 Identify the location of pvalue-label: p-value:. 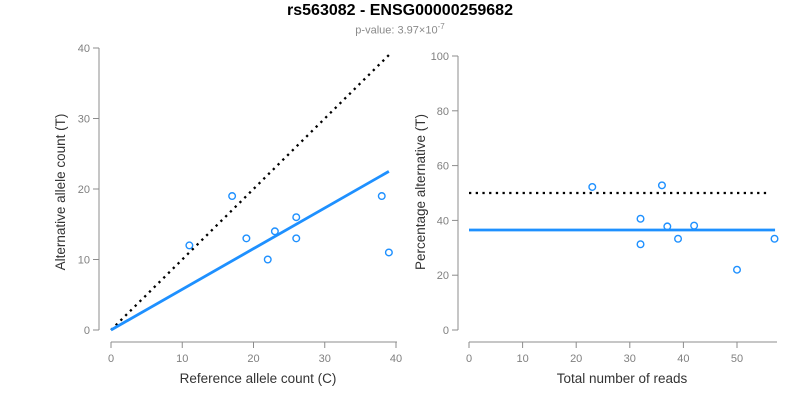
(376, 30).